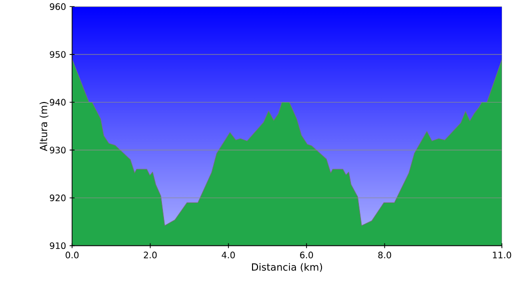 The image size is (515, 301). I want to click on y-tick-label: 910, so click(58, 246).